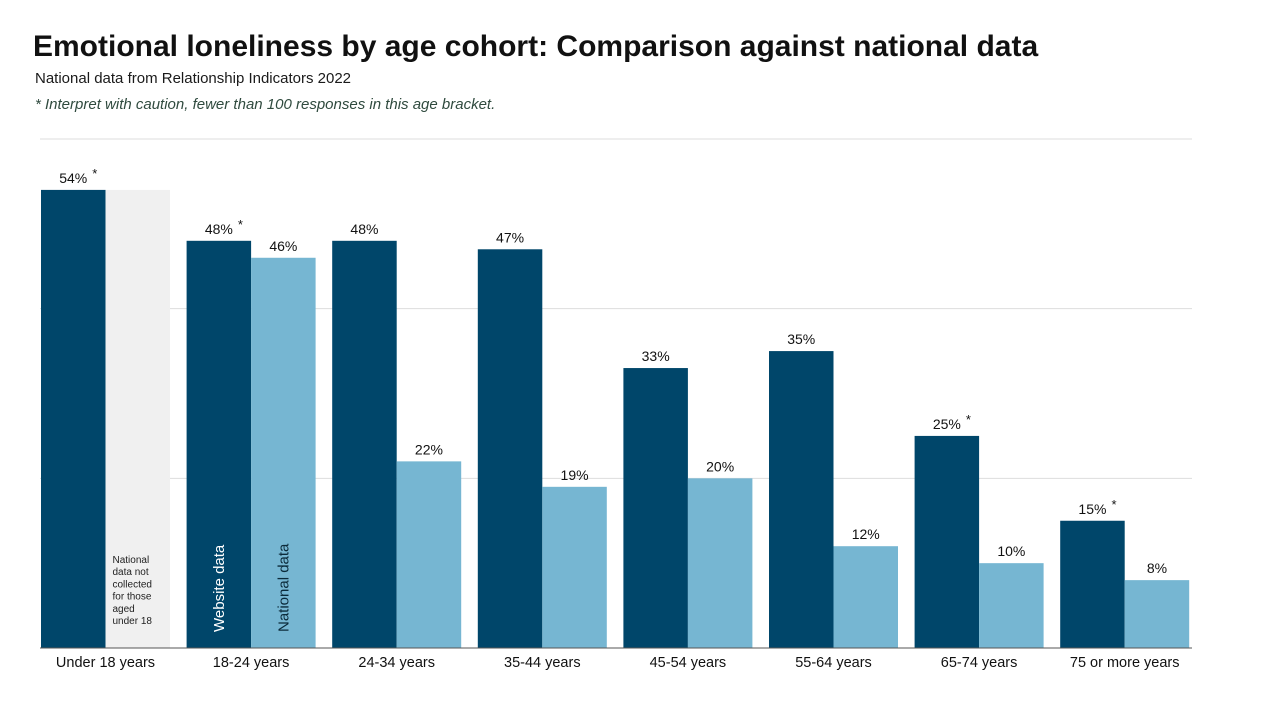  Describe the element at coordinates (429, 449) in the screenshot. I see `data-label-national: 22%` at that location.